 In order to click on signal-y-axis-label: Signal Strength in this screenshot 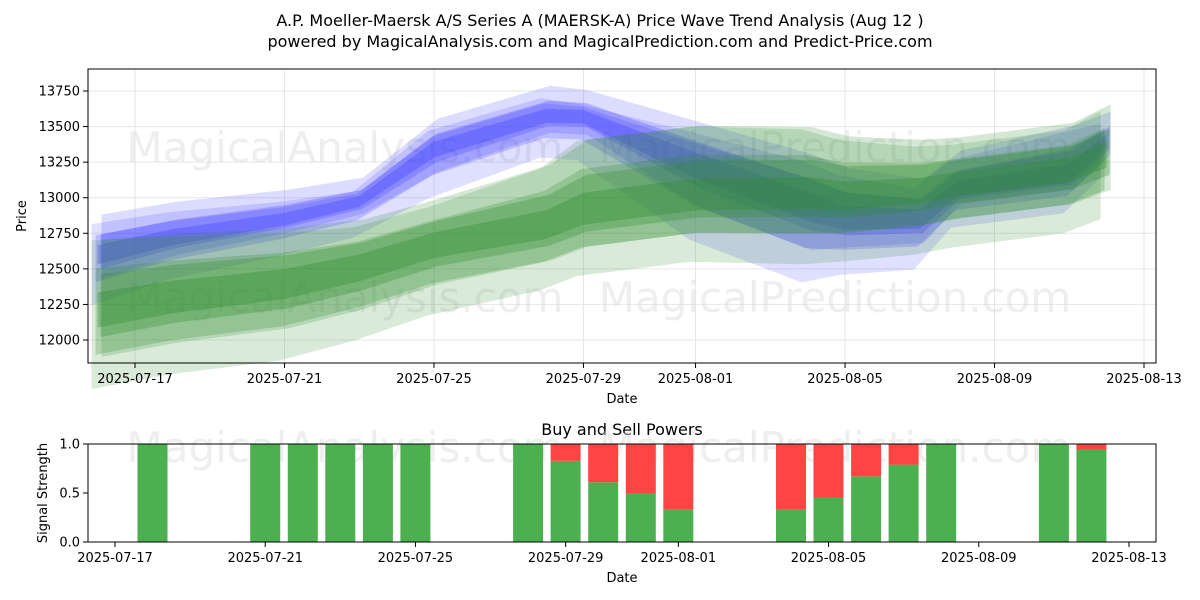, I will do `click(43, 493)`.